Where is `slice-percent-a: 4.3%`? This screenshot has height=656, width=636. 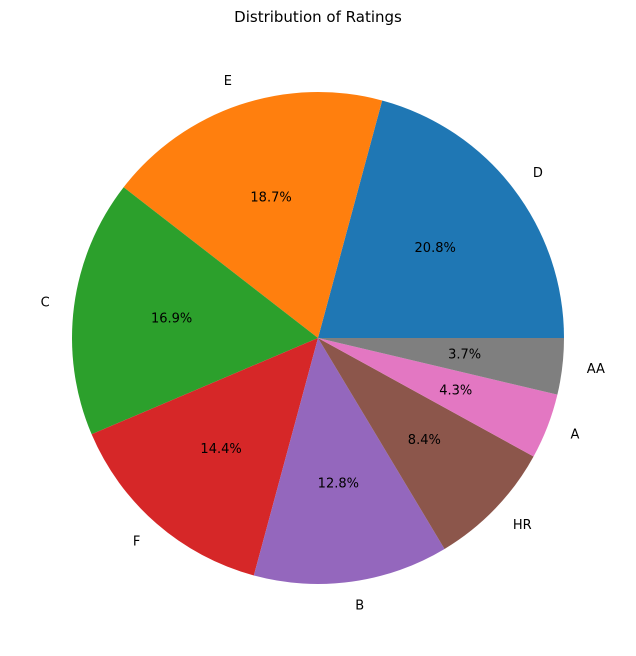 slice-percent-a: 4.3% is located at coordinates (455, 391).